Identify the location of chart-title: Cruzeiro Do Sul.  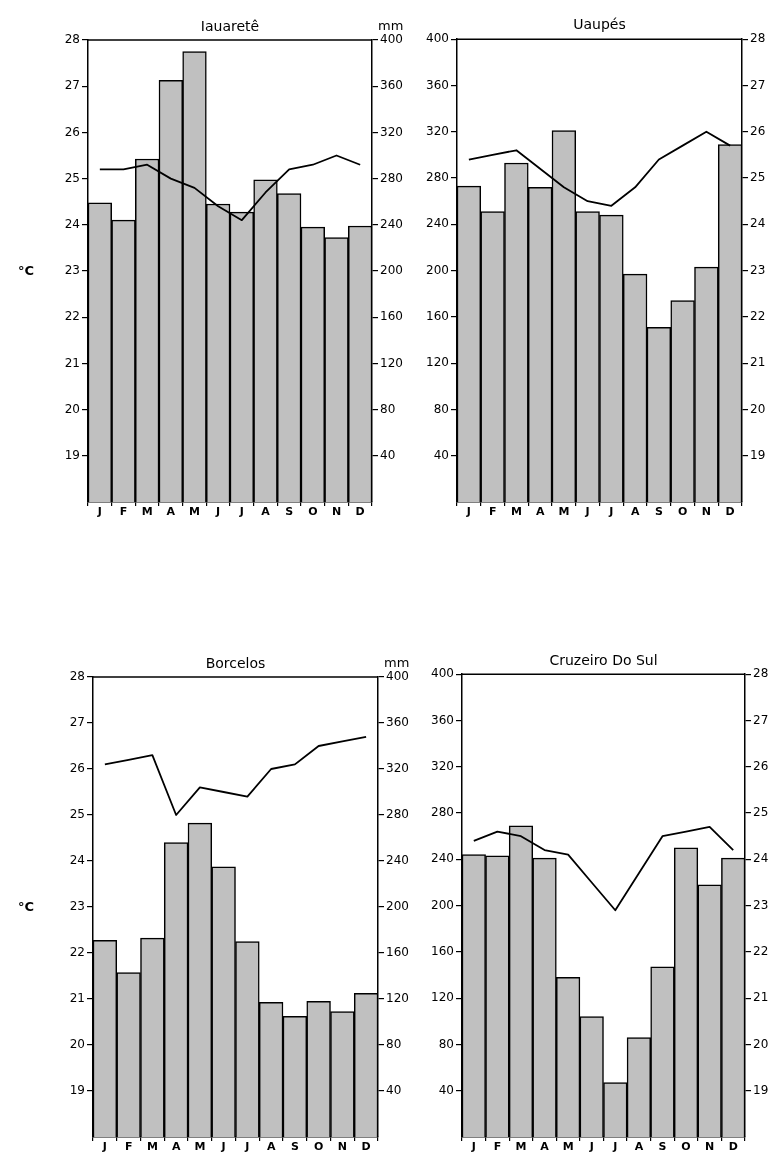
(603, 660).